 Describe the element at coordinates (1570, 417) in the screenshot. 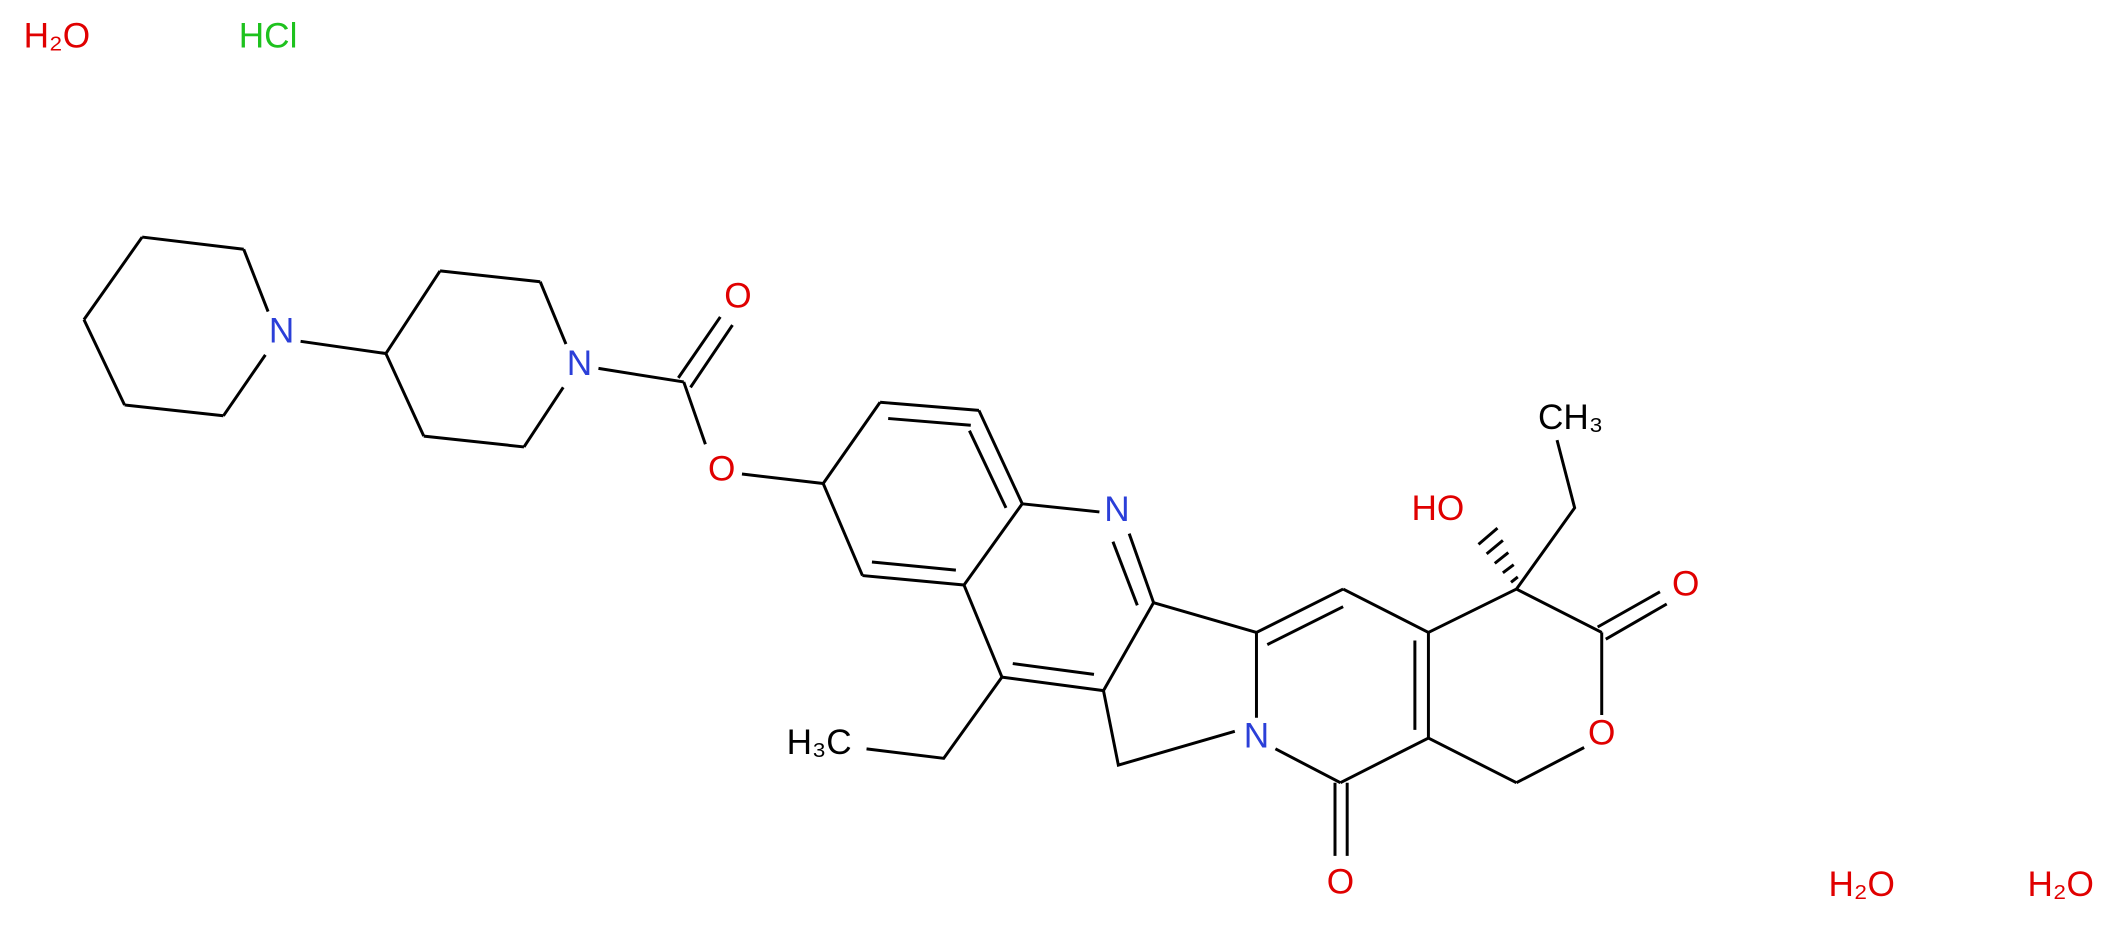

I see `atom-label: CH₃` at that location.